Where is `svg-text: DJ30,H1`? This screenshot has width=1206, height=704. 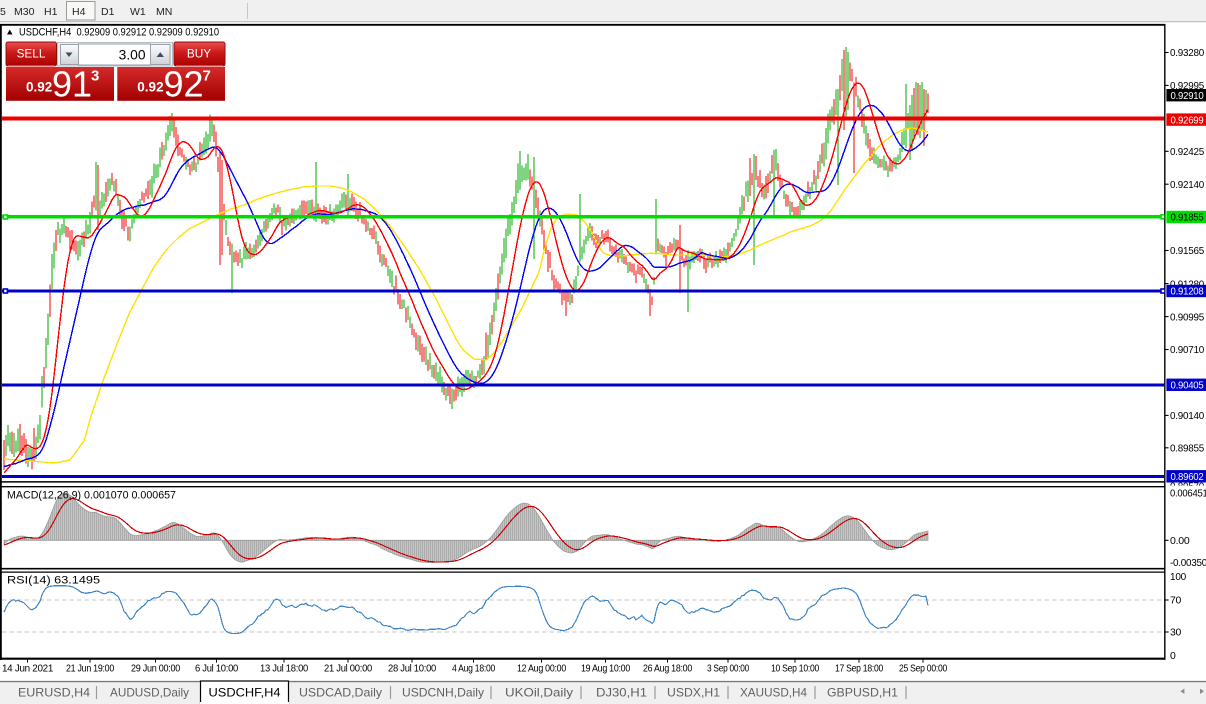 svg-text: DJ30,H1 is located at coordinates (621, 693).